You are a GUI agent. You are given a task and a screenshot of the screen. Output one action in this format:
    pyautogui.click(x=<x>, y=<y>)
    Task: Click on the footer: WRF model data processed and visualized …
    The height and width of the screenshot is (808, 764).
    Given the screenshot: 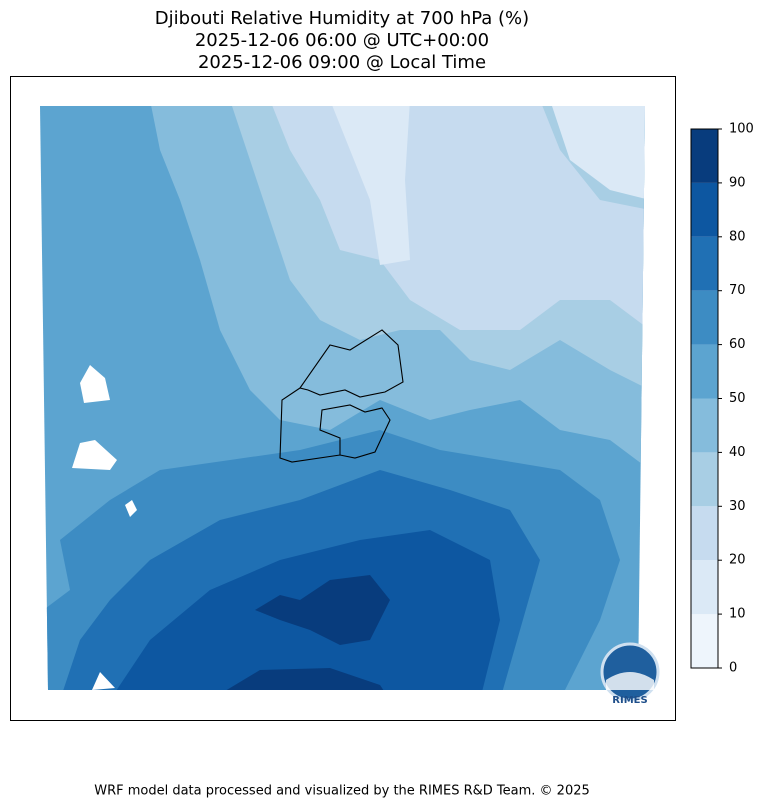 What is the action you would take?
    pyautogui.click(x=342, y=791)
    